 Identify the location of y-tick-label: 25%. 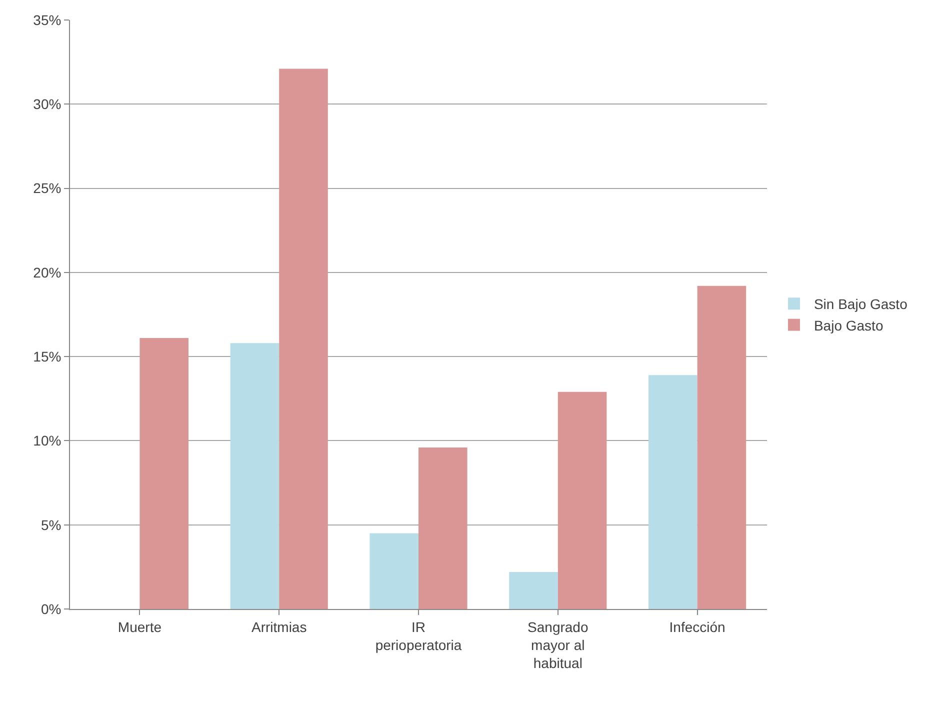
(47, 188).